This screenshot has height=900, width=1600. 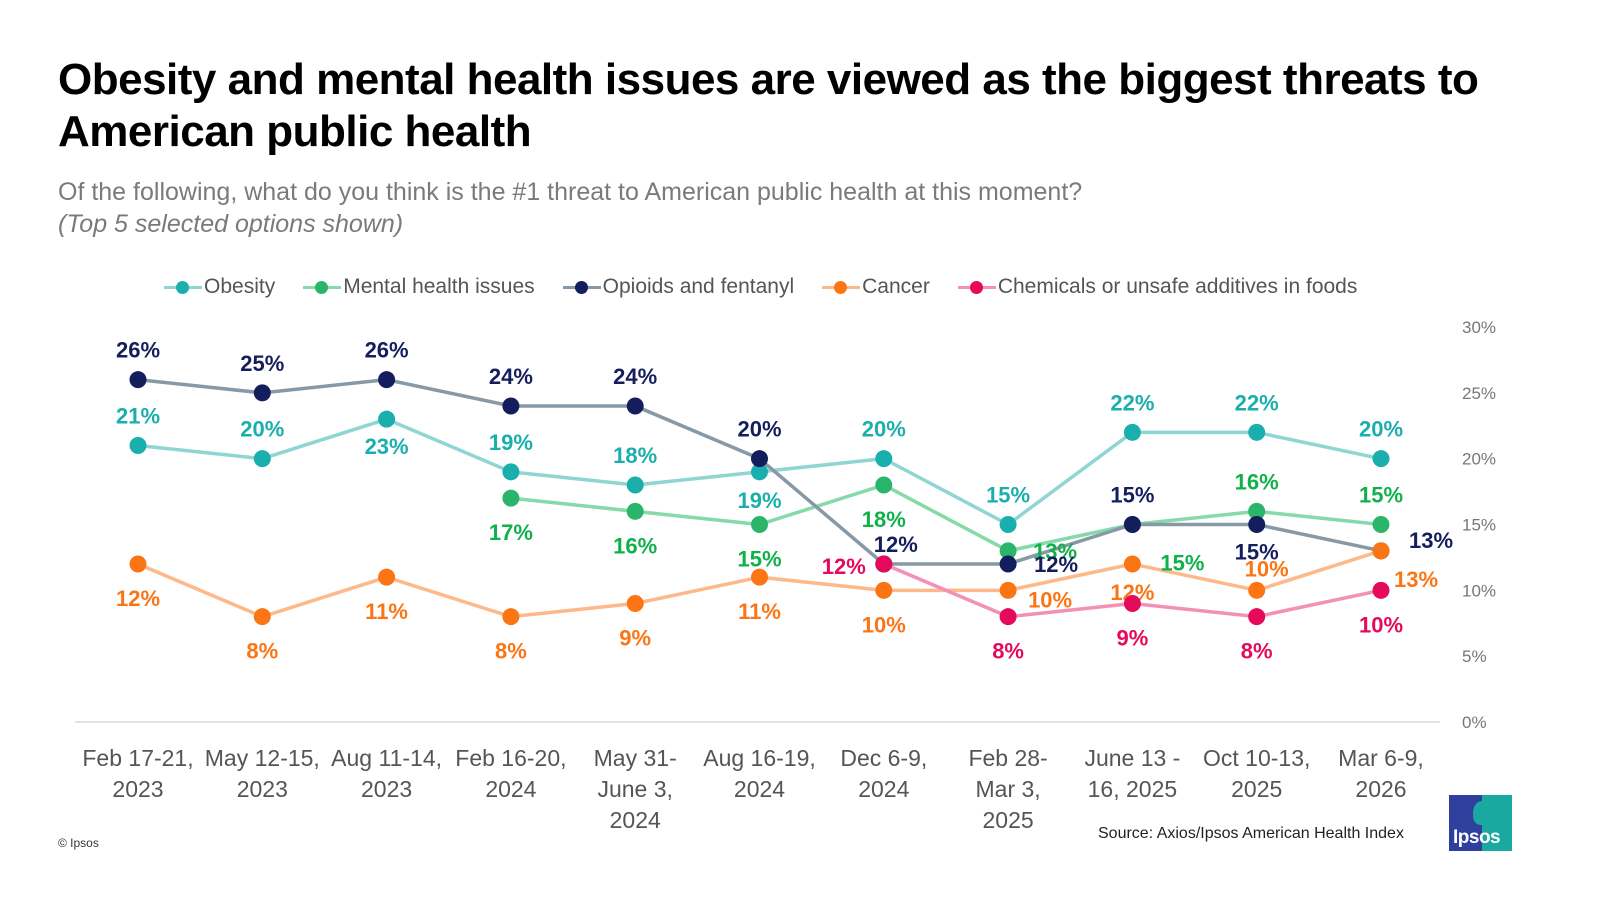 What do you see at coordinates (1474, 656) in the screenshot?
I see `y-tick-label: 5%` at bounding box center [1474, 656].